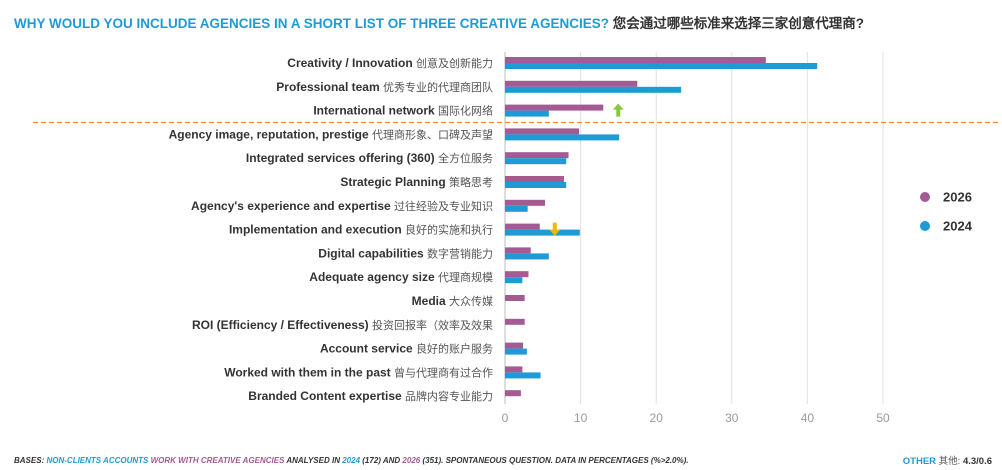  I want to click on category-label: Creativity / Innovation 创意及创新能力, so click(390, 63).